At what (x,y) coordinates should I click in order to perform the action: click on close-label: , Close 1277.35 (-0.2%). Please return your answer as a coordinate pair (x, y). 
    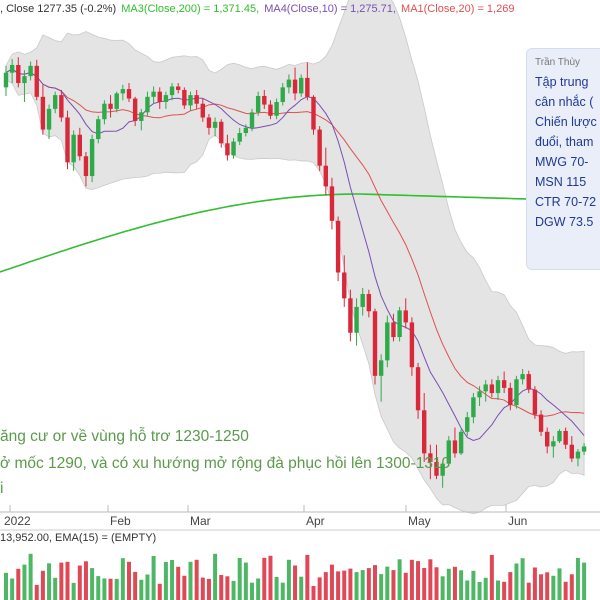
    Looking at the image, I should click on (58, 9).